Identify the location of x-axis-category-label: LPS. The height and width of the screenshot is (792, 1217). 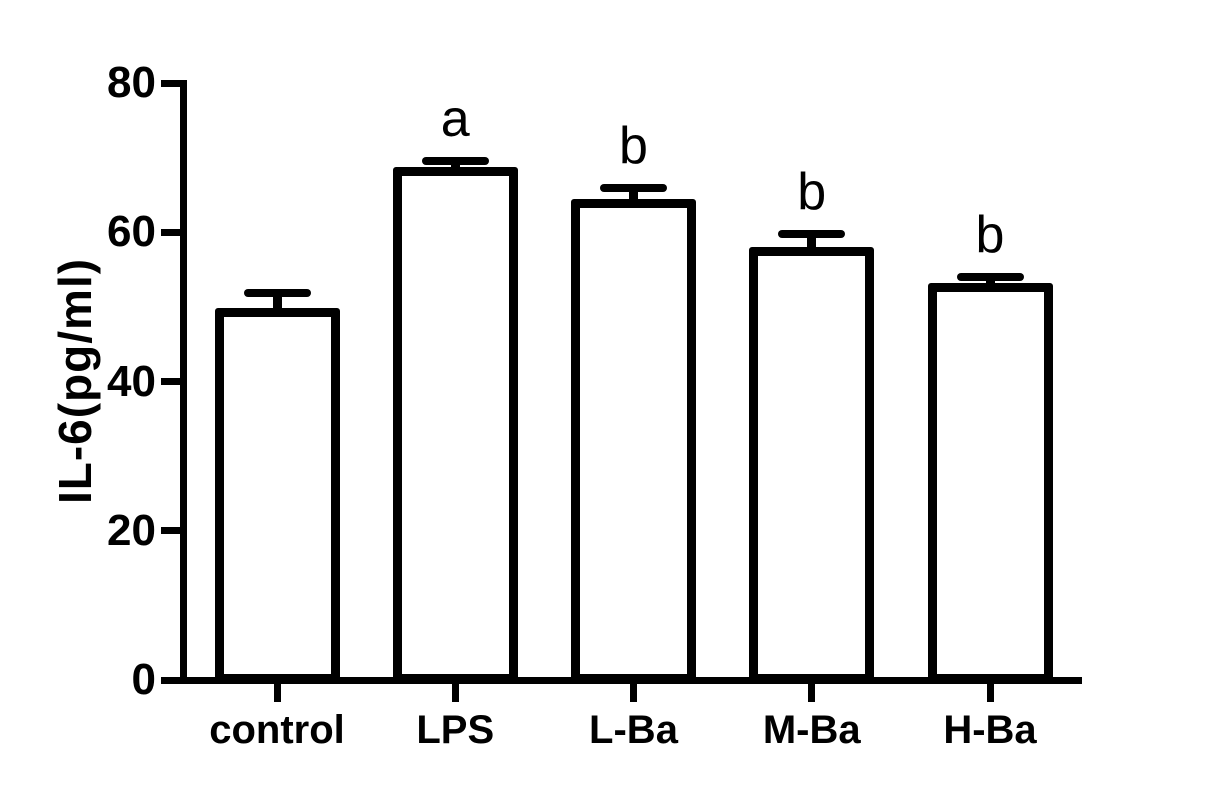
(455, 730).